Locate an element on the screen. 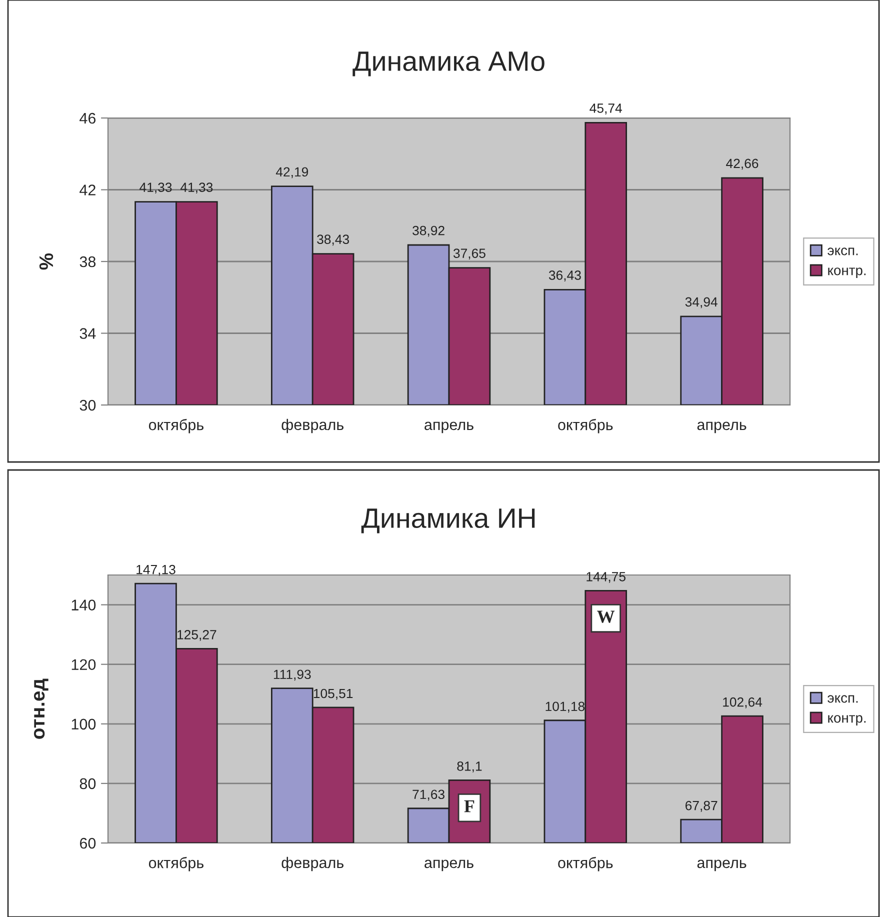 Image resolution: width=880 pixels, height=917 pixels. data-label: 34,94 is located at coordinates (701, 302).